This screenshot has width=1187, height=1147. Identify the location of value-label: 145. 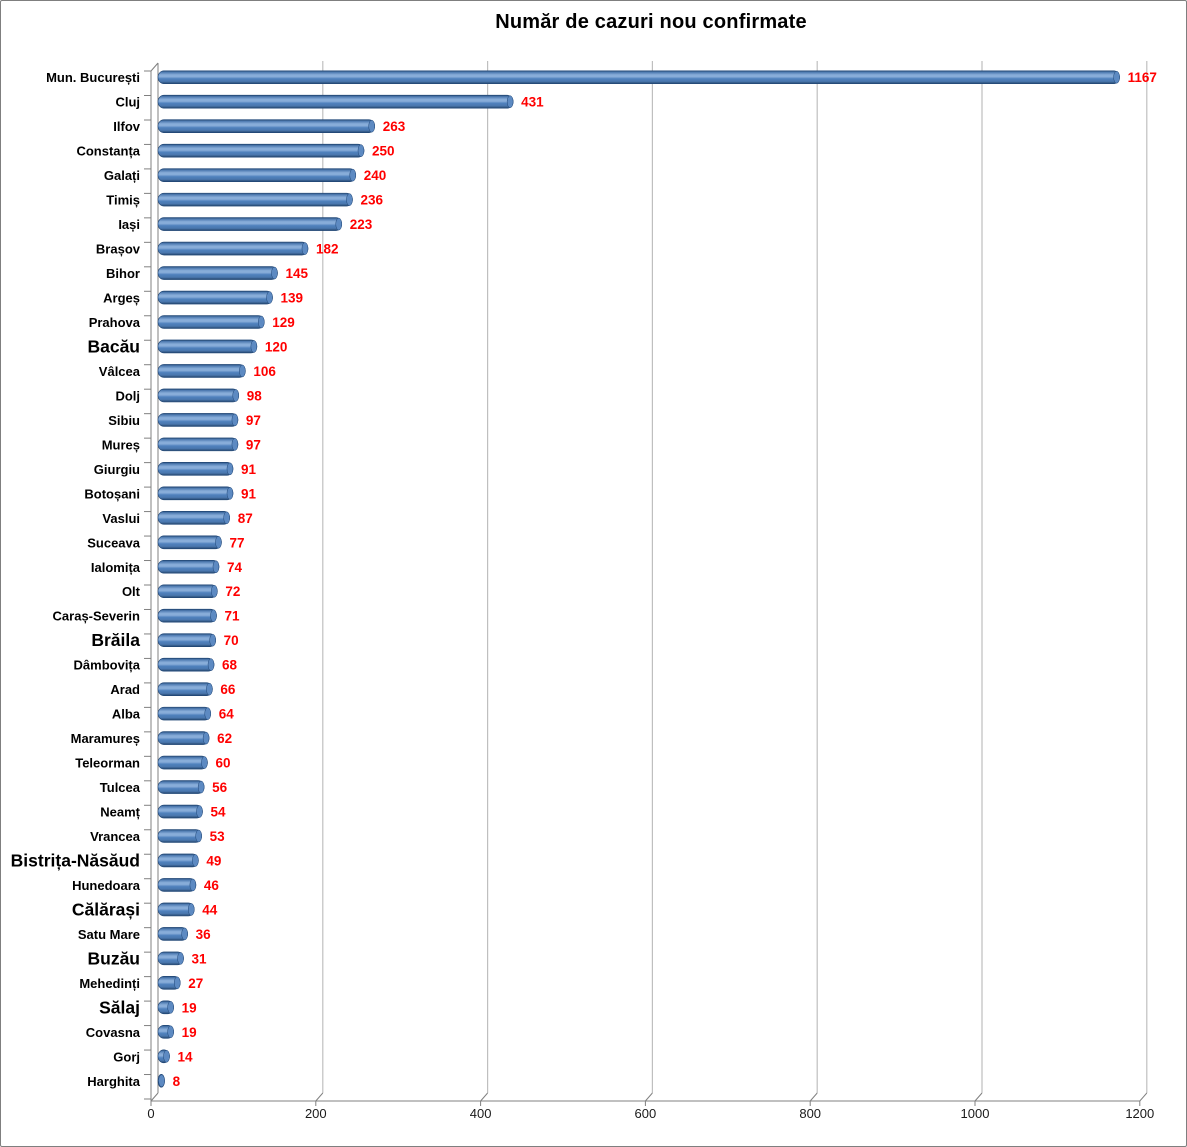
(296, 273).